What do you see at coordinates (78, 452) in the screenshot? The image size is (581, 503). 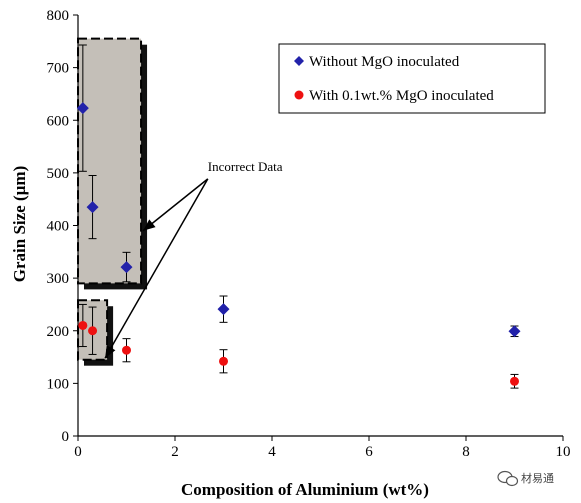 I see `x-tick-label: 0` at bounding box center [78, 452].